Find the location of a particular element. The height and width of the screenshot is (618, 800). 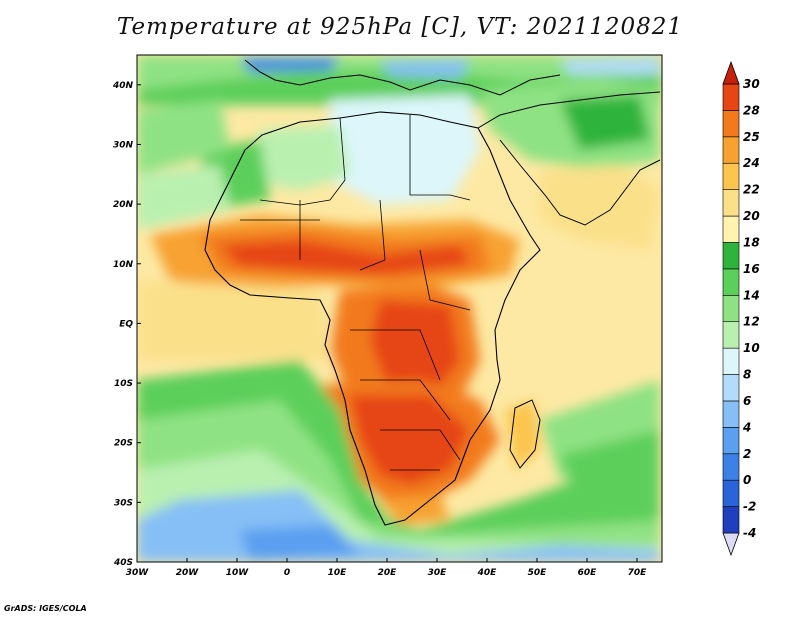

colorbar-level-label: 30 is located at coordinates (751, 84).